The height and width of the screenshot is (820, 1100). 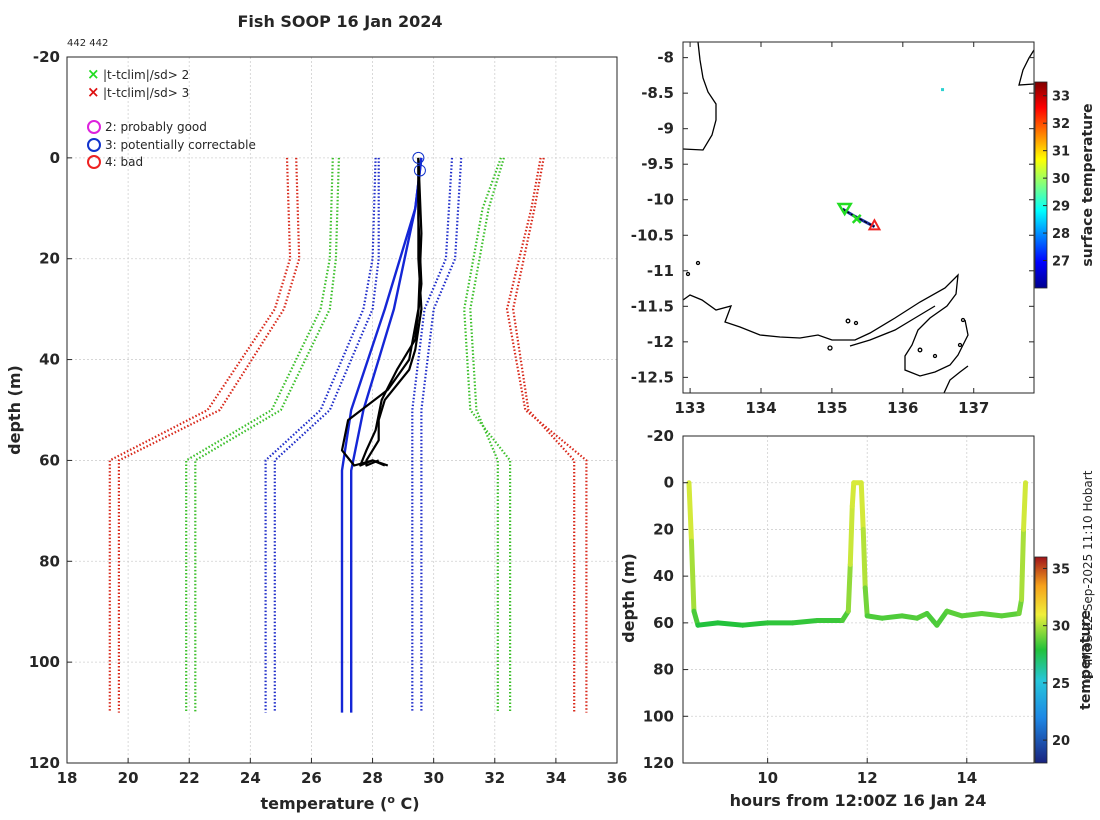 What do you see at coordinates (660, 200) in the screenshot?
I see `map-ytick-label: -10` at bounding box center [660, 200].